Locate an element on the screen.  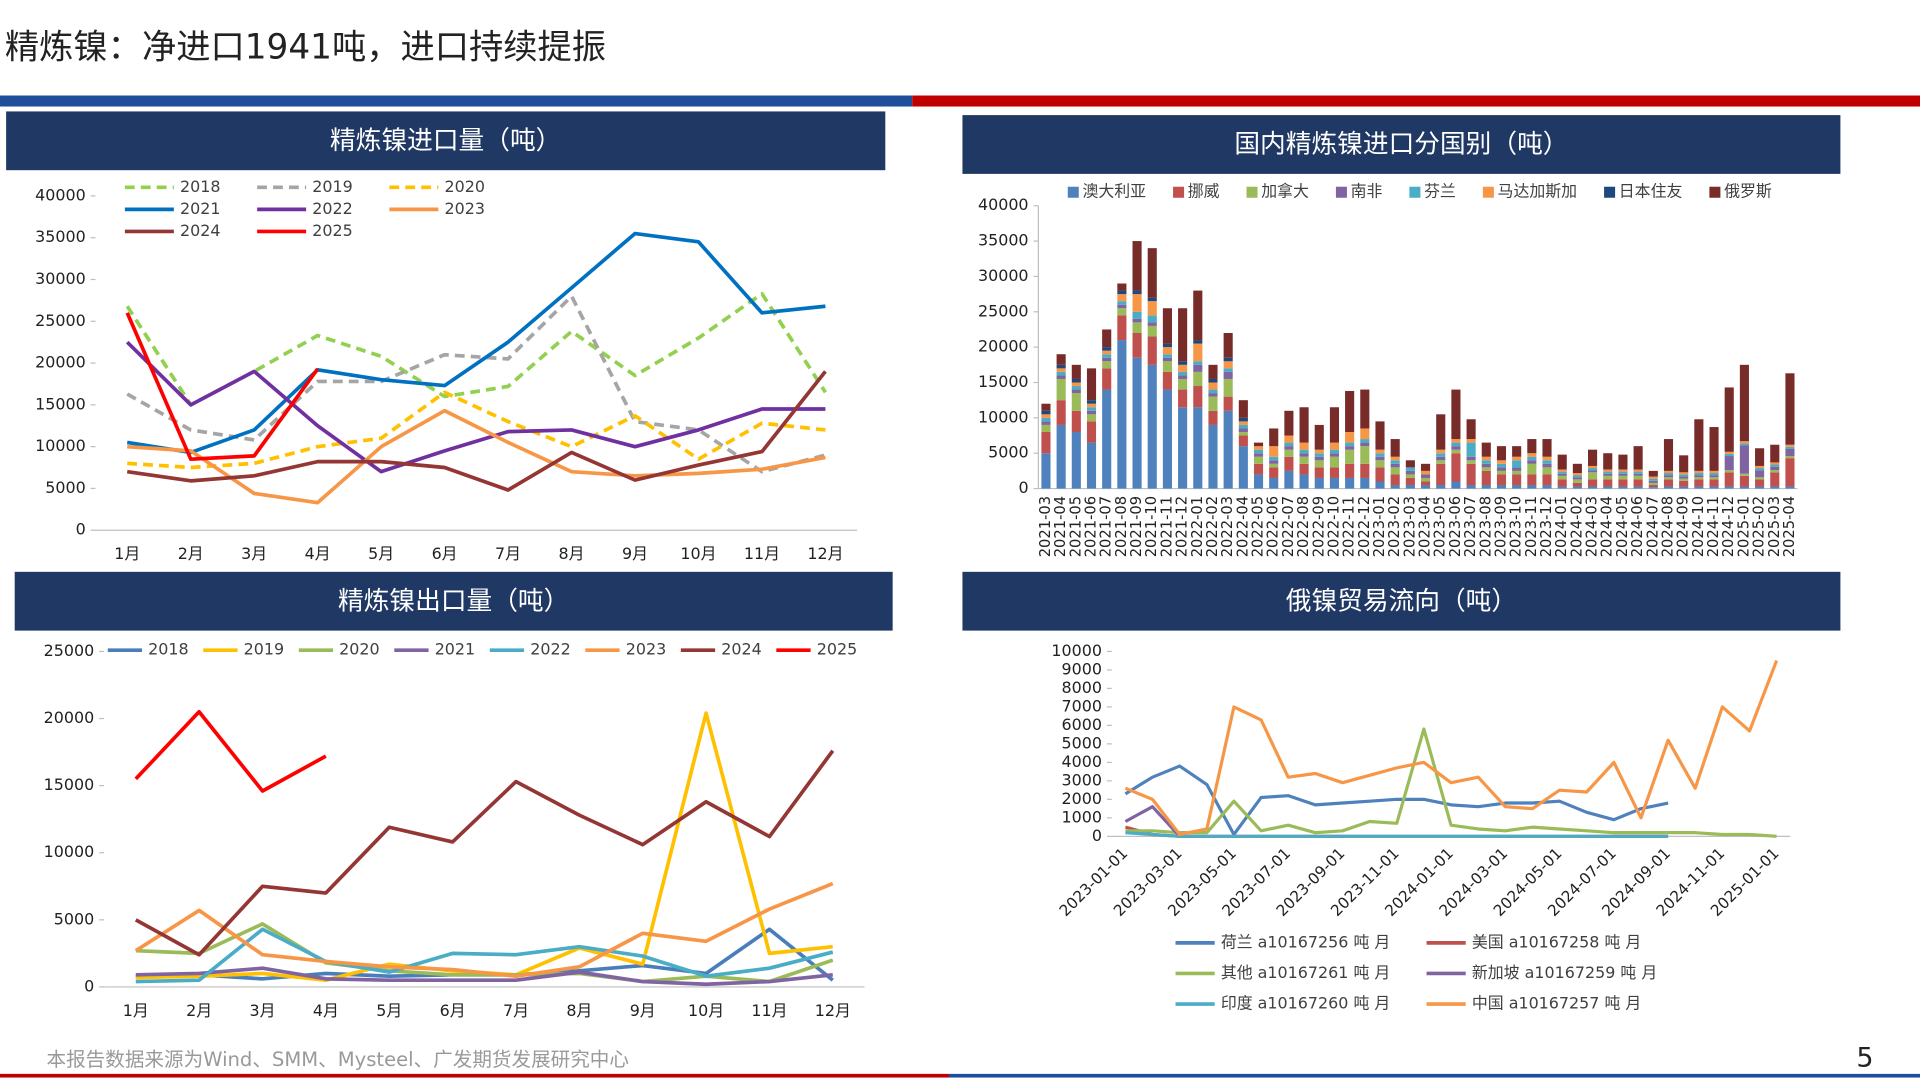
x-tick-label: 3月 is located at coordinates (262, 1010).